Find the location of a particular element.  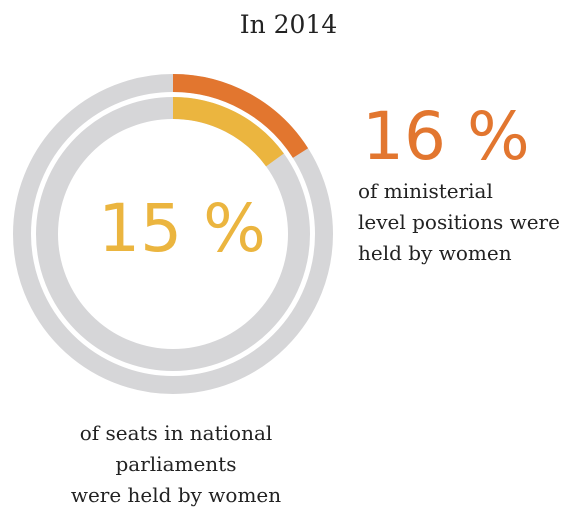

parliament-description-line: of seats in national is located at coordinates (176, 433).